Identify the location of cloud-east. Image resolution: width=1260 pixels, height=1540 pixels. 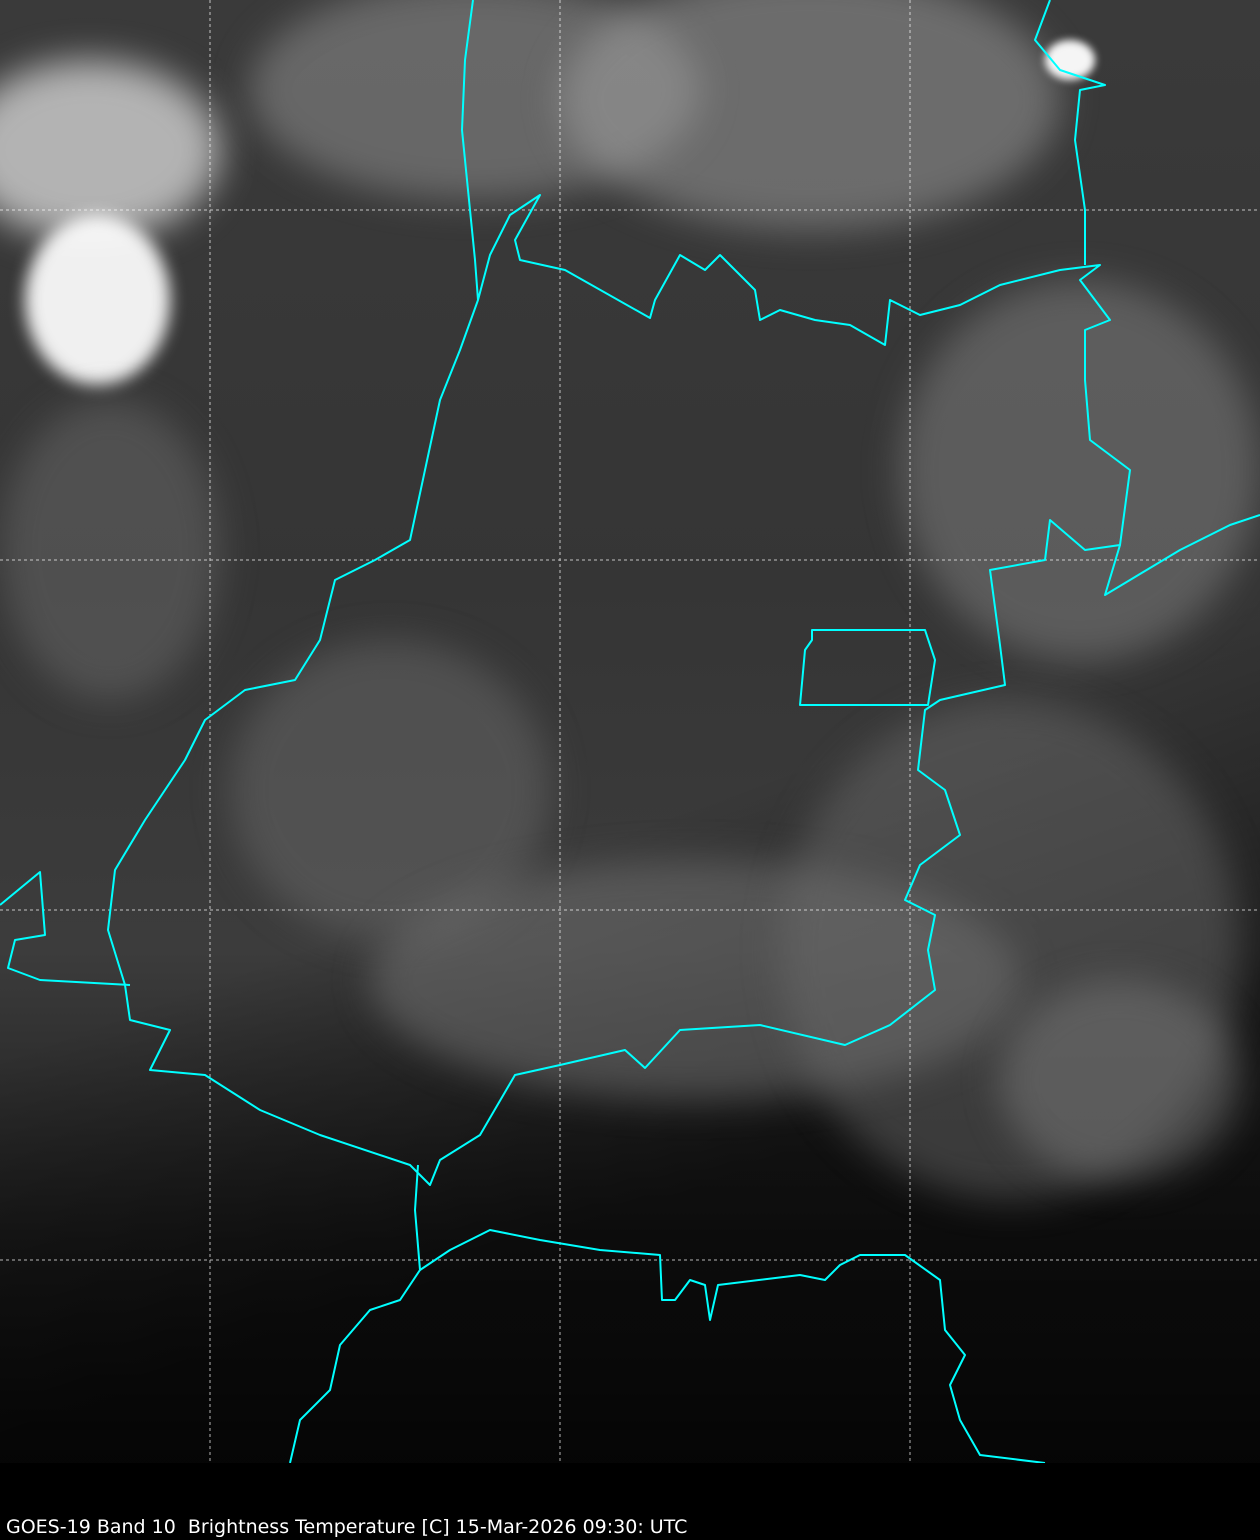
(1080, 470).